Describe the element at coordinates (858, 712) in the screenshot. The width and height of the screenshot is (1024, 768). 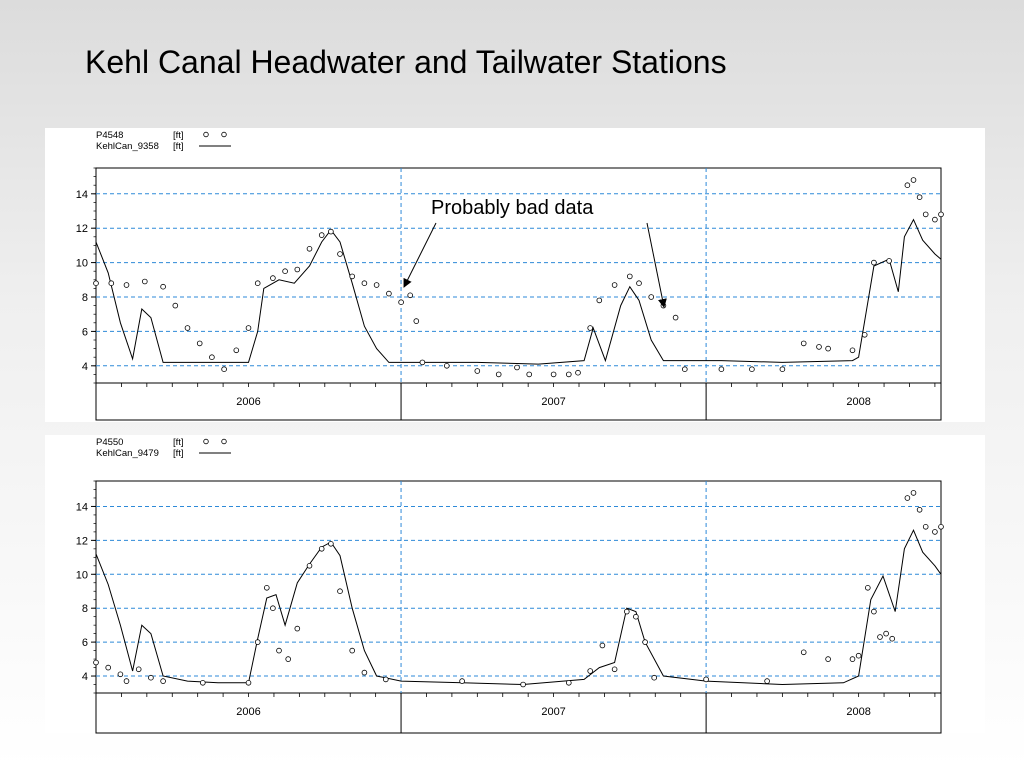
I see `year-label: 2008` at that location.